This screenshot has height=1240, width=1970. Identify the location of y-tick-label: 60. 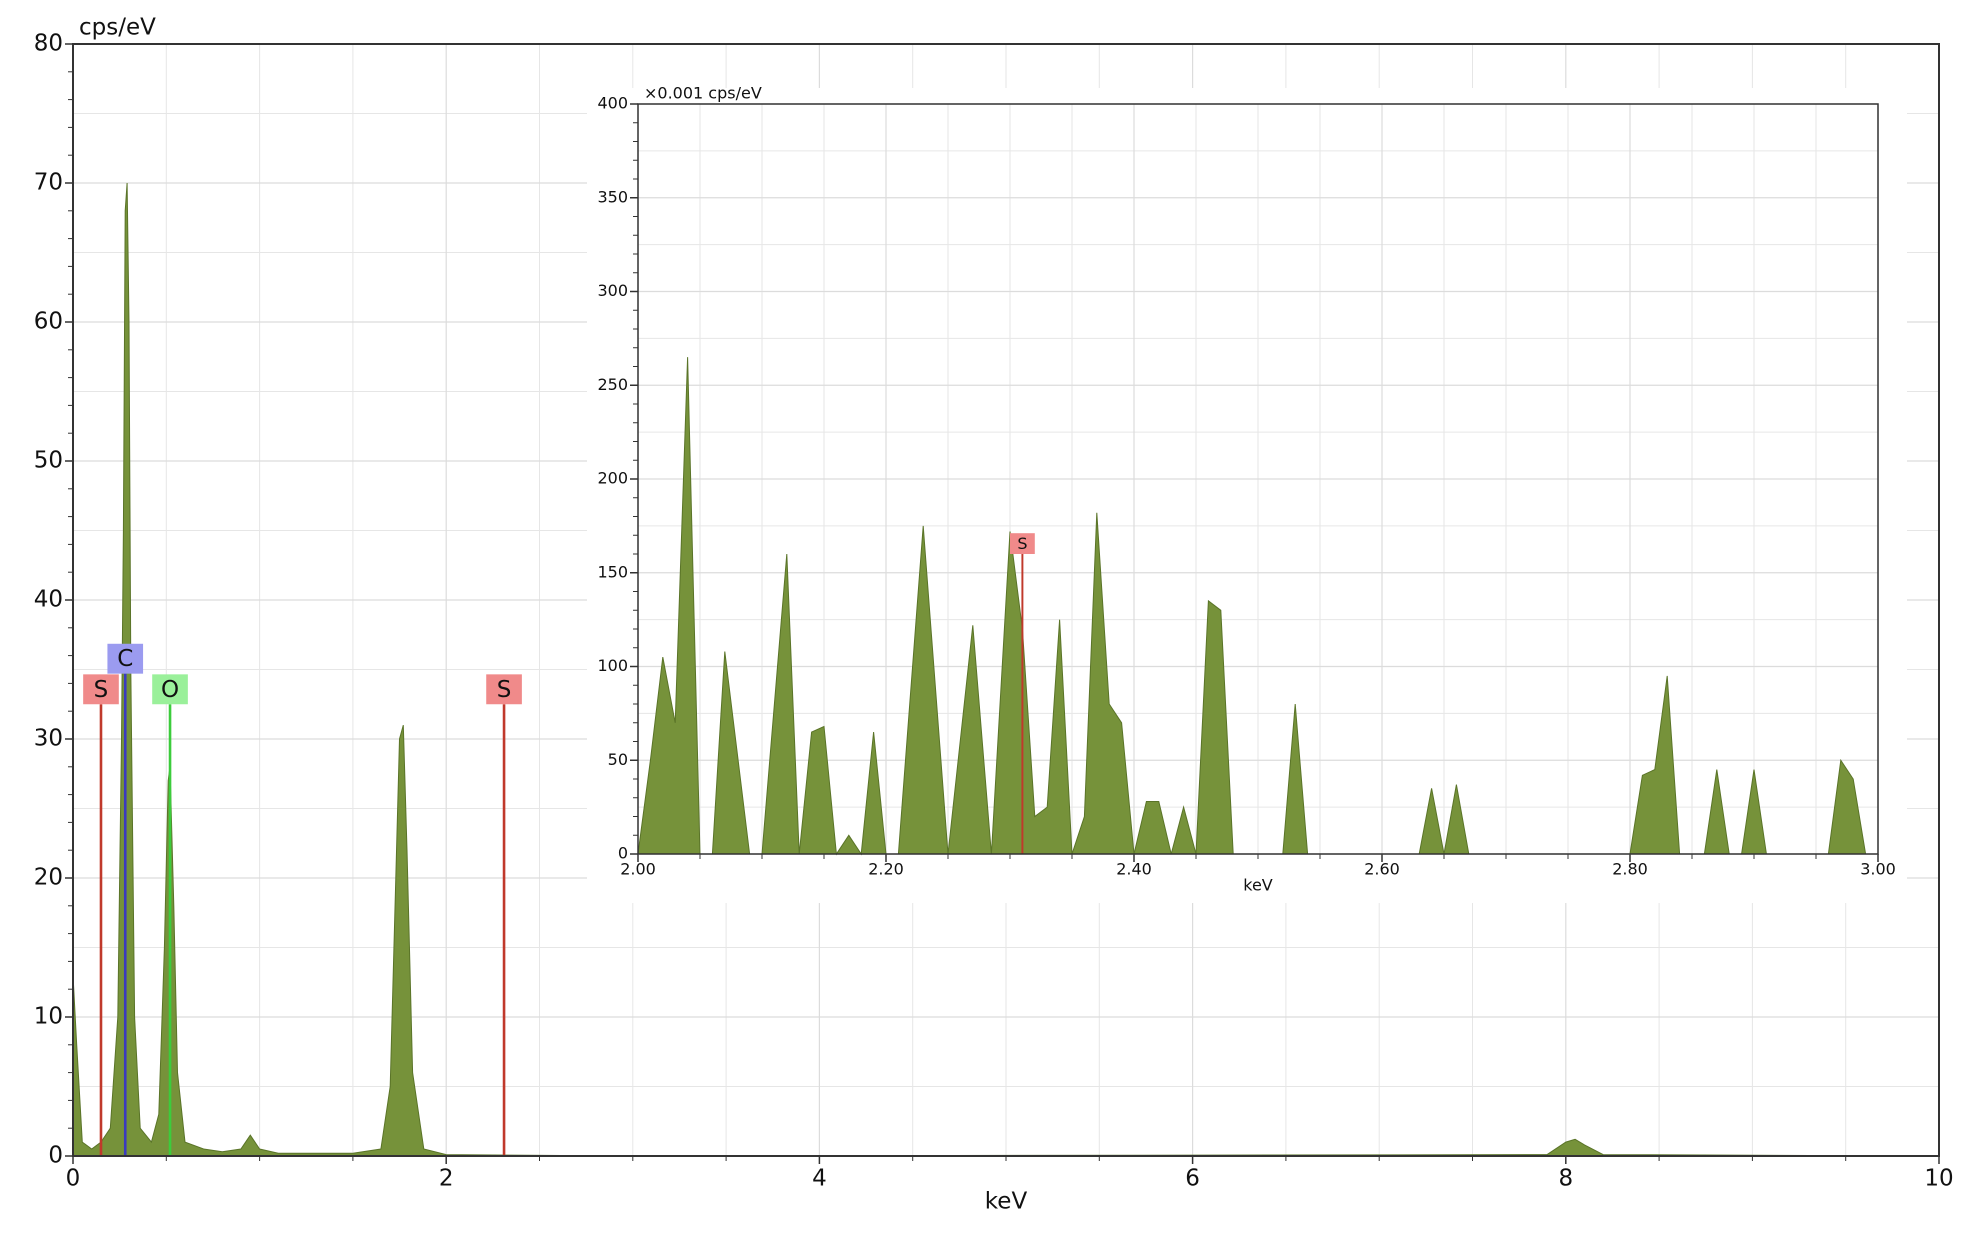
(48, 322).